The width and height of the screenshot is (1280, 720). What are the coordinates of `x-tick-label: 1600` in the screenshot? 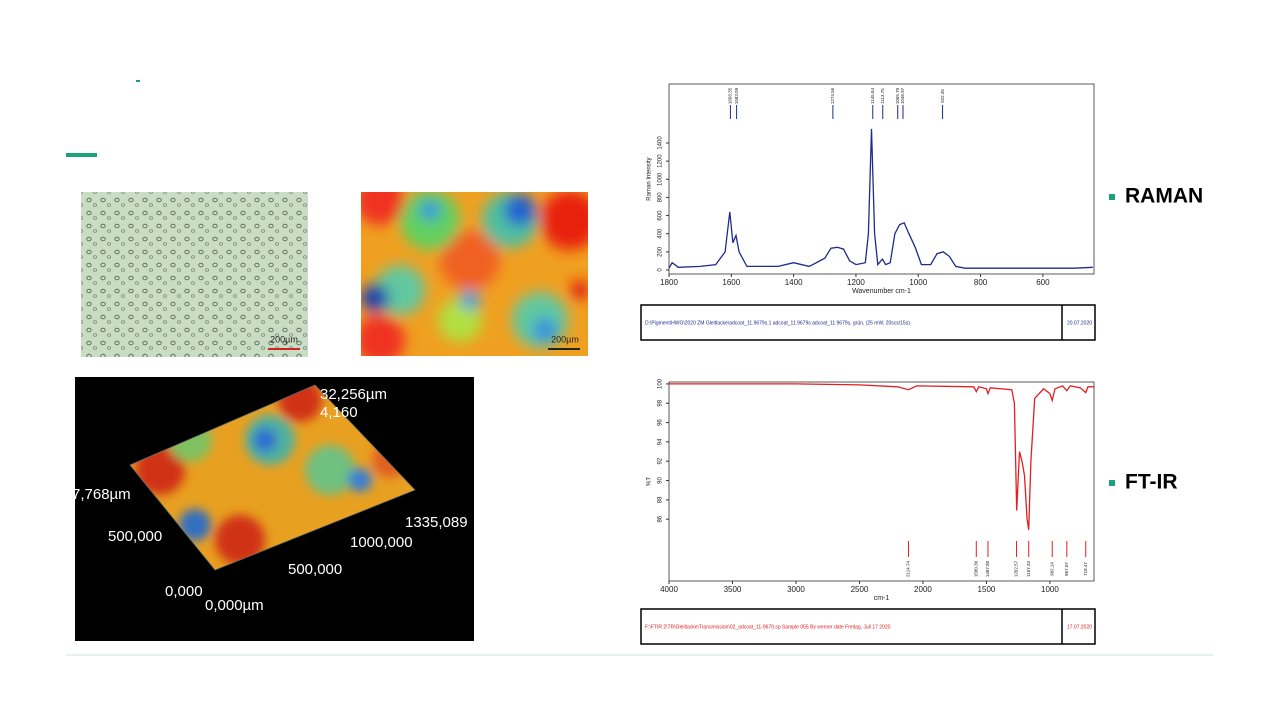 It's located at (731, 282).